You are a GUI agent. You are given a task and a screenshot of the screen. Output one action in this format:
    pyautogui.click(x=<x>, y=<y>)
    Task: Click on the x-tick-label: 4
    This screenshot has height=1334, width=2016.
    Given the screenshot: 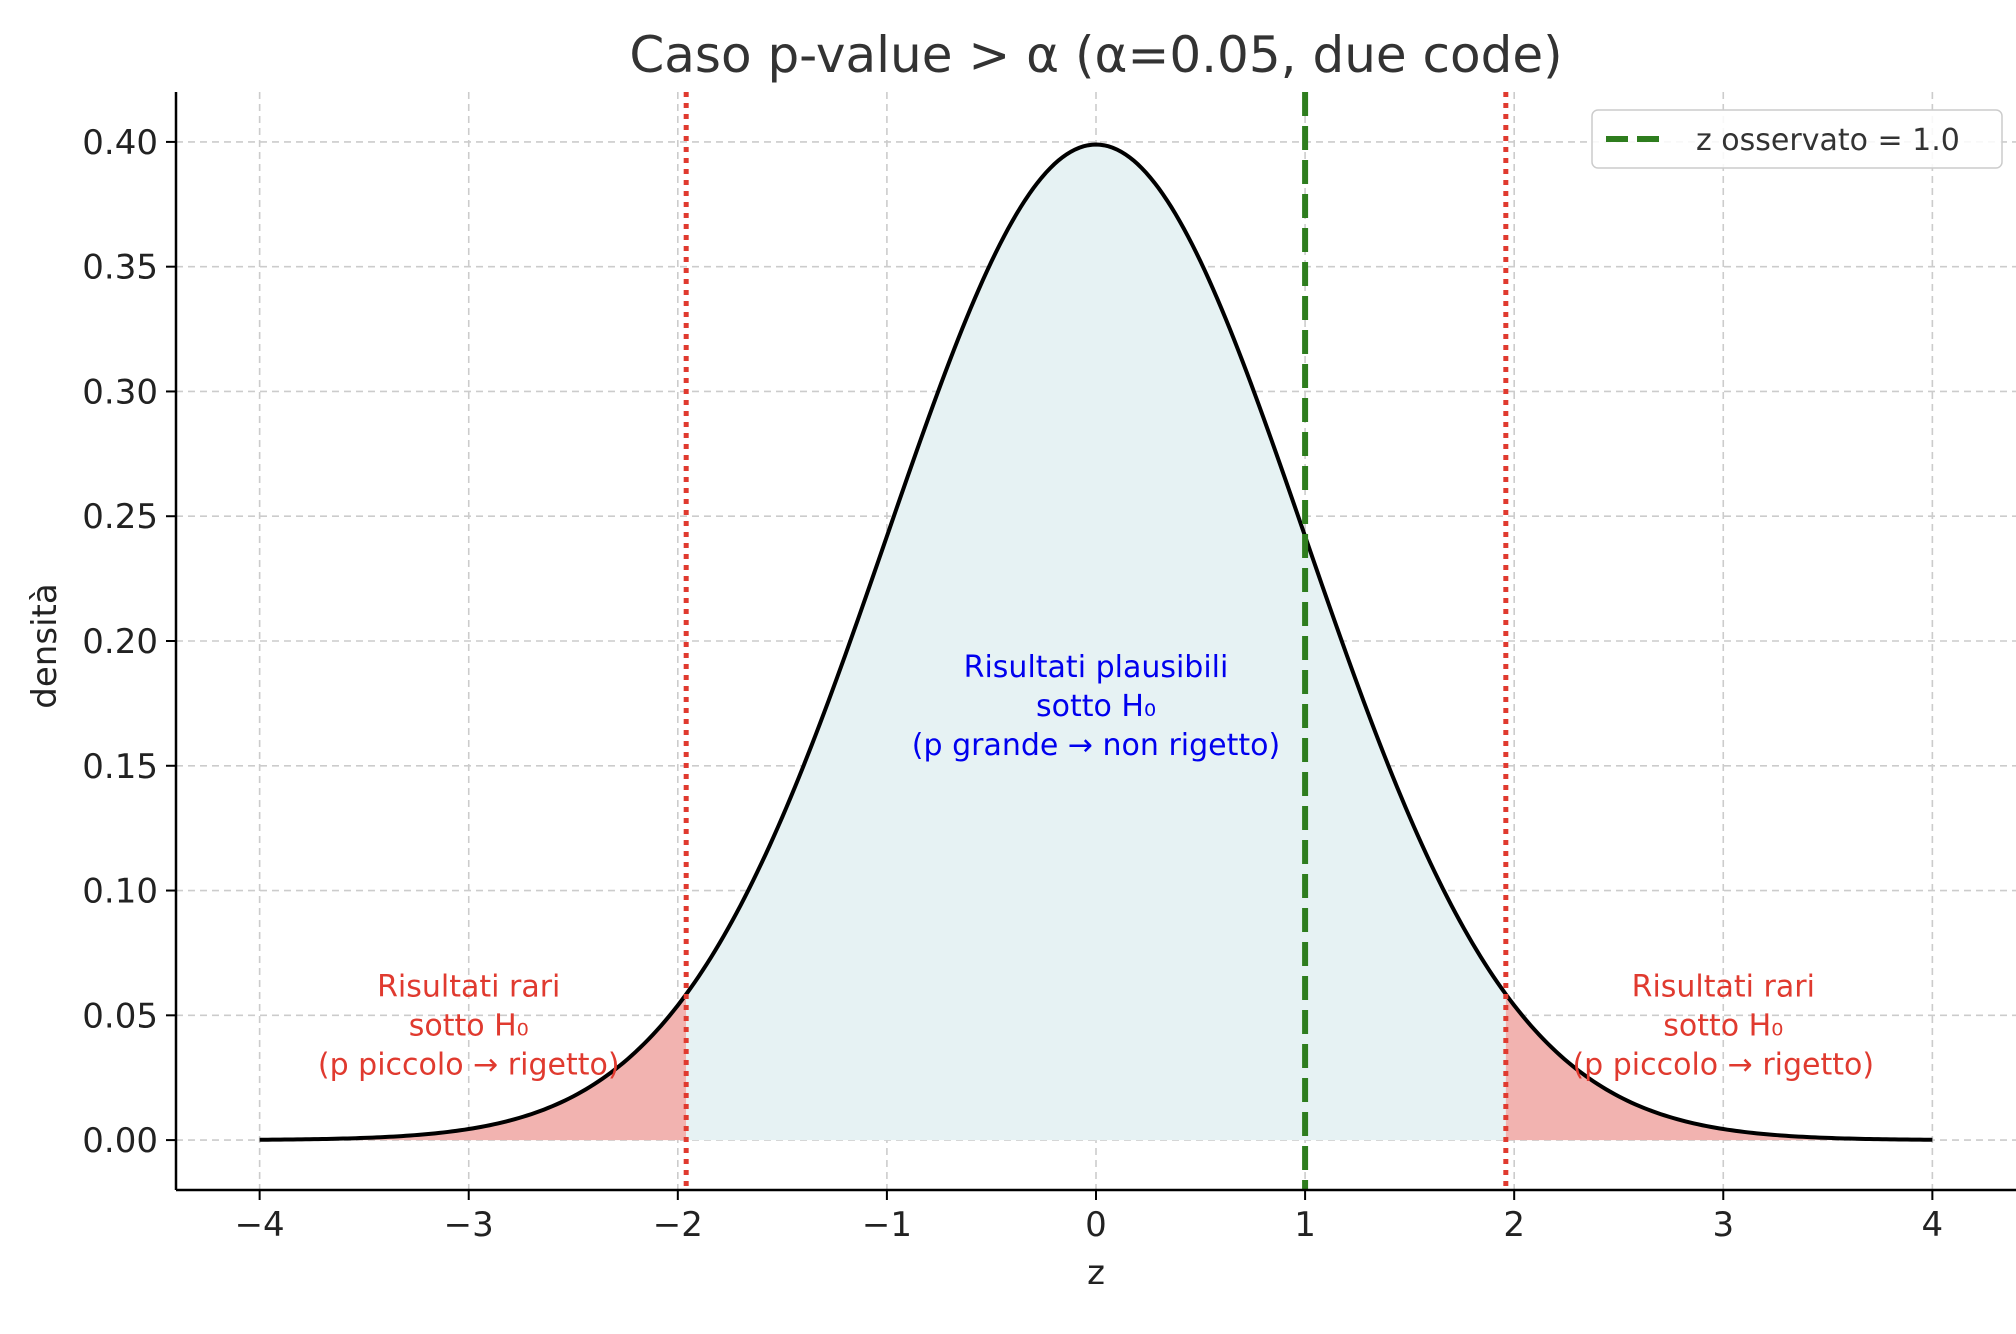 What is the action you would take?
    pyautogui.click(x=1933, y=1225)
    